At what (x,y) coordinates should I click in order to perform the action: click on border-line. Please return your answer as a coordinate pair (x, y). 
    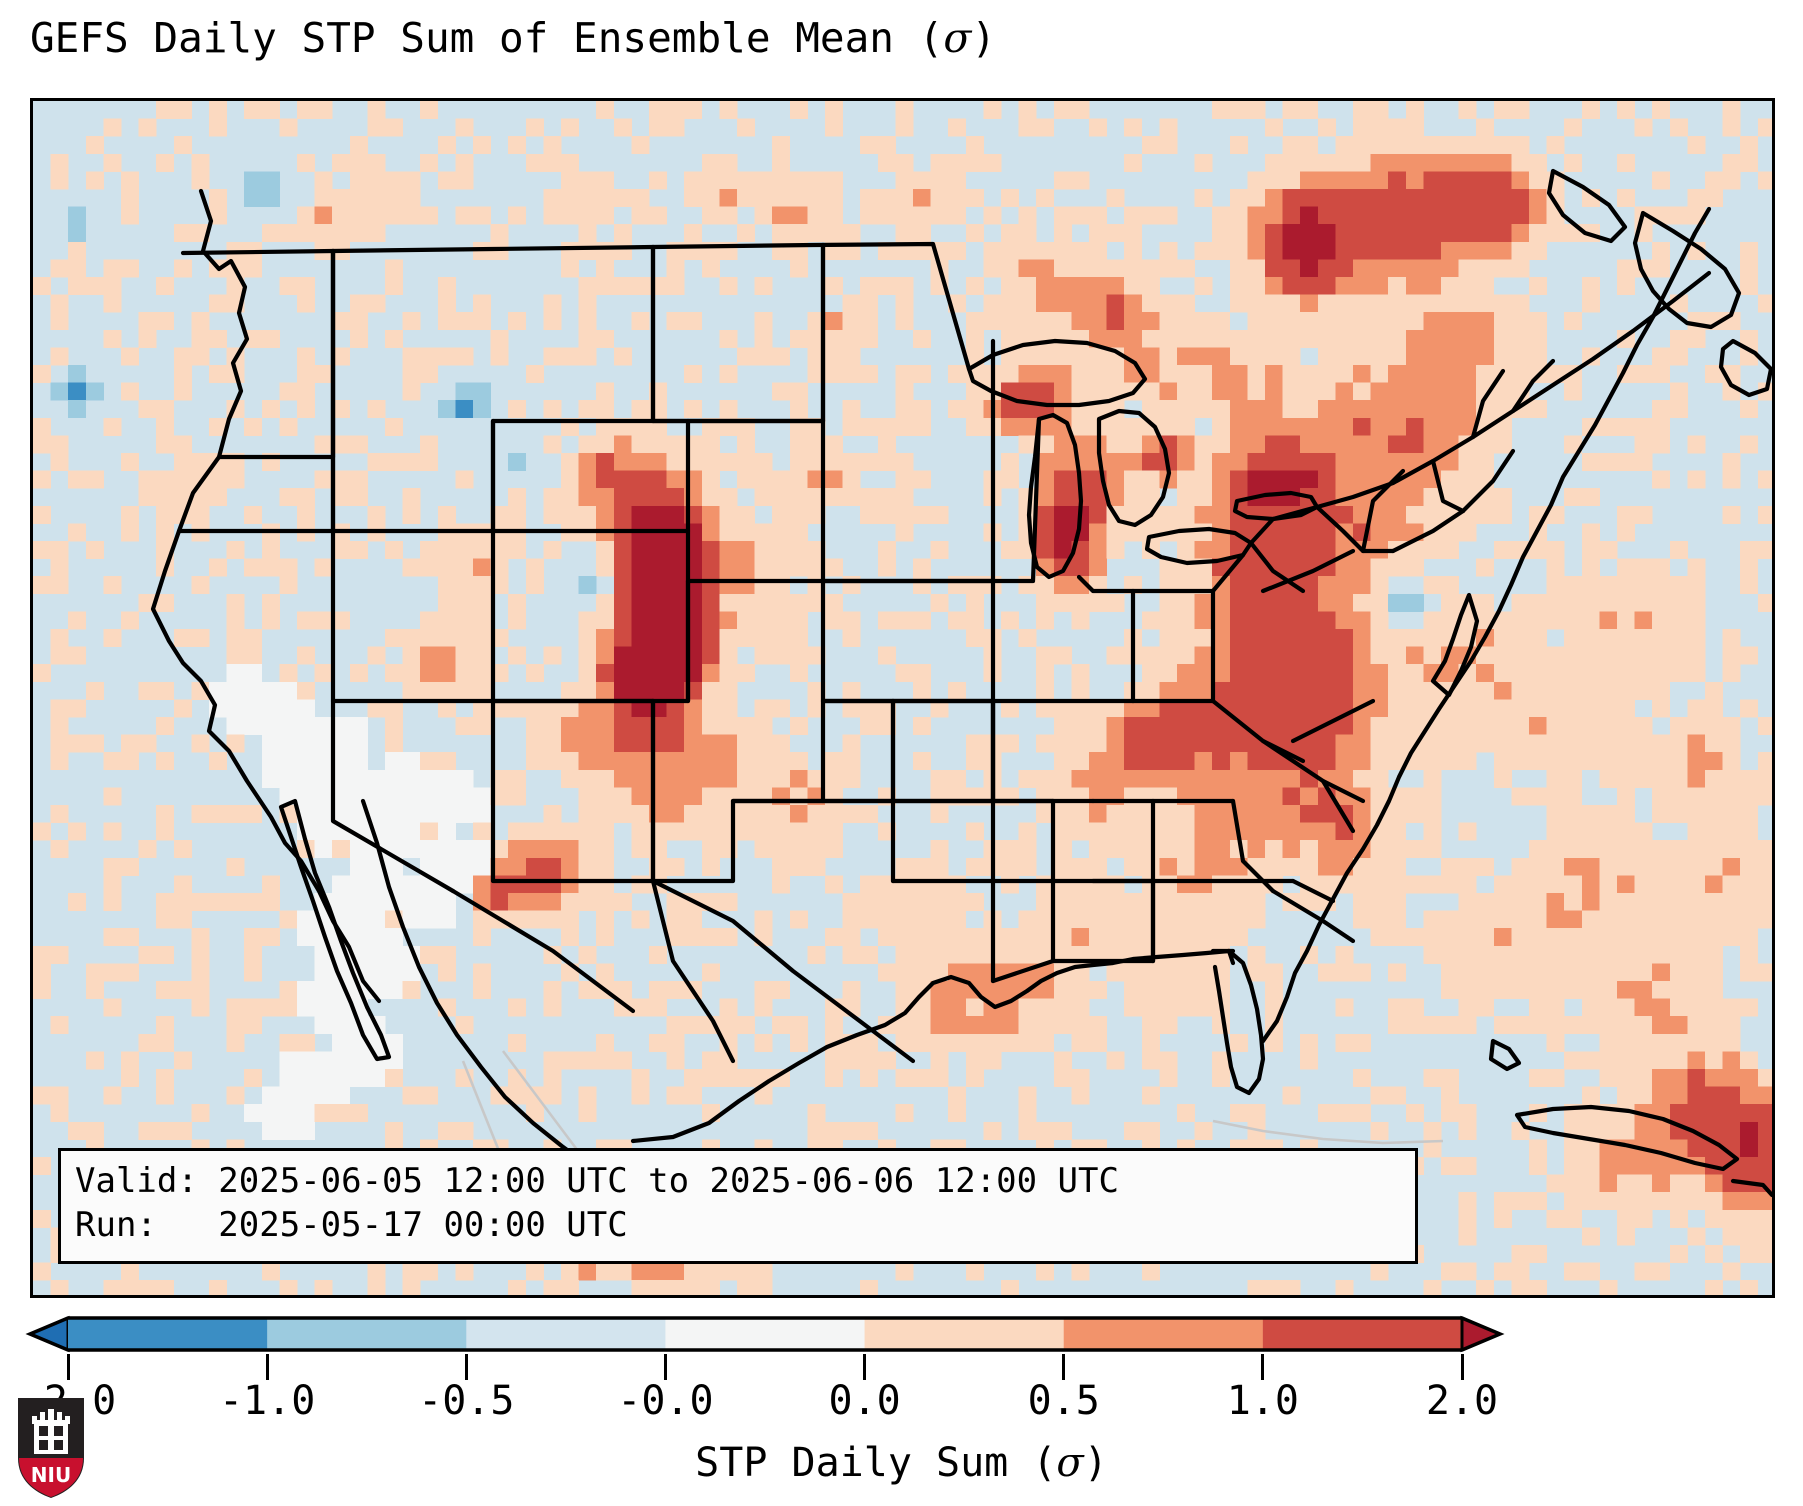
    Looking at the image, I should click on (1745, 368).